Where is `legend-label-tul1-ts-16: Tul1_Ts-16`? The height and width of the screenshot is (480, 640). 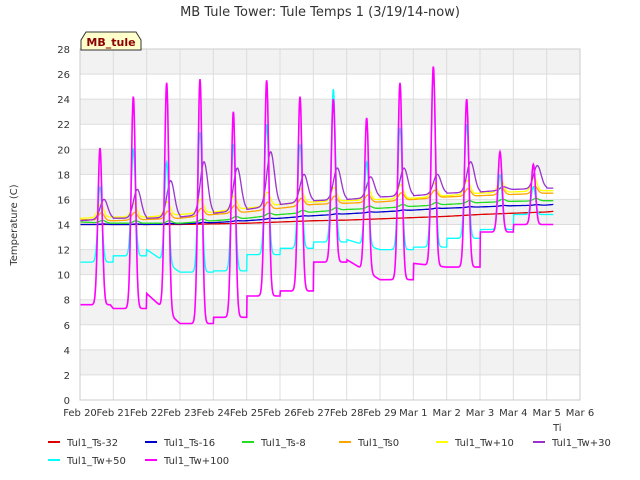 legend-label-tul1-ts-16: Tul1_Ts-16 is located at coordinates (189, 443).